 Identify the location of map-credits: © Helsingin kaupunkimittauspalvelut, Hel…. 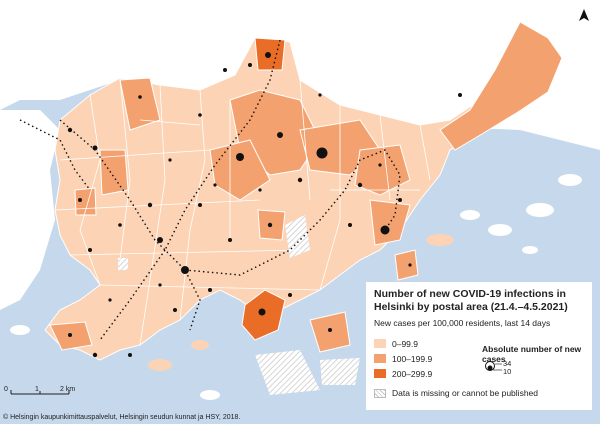
(122, 417).